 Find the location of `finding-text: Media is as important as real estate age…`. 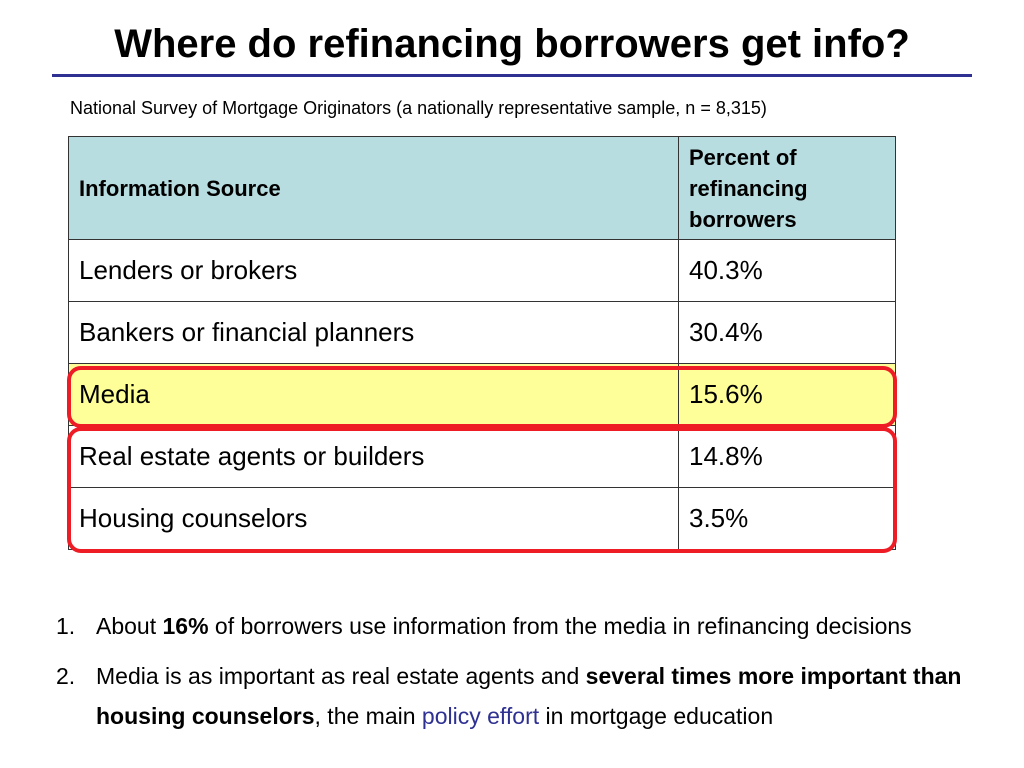

finding-text: Media is as important as real estate age… is located at coordinates (341, 676).